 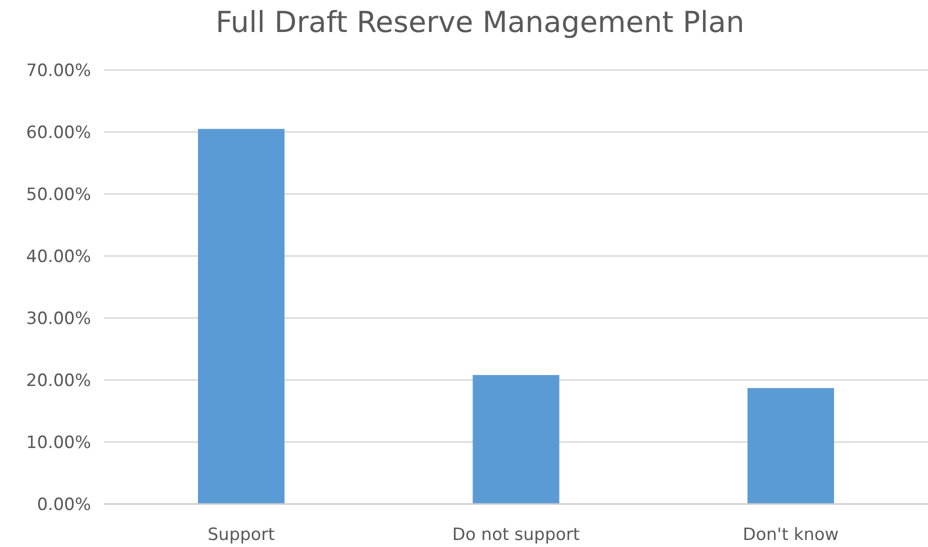 I want to click on y-tick-label: 20.00%, so click(x=58, y=380).